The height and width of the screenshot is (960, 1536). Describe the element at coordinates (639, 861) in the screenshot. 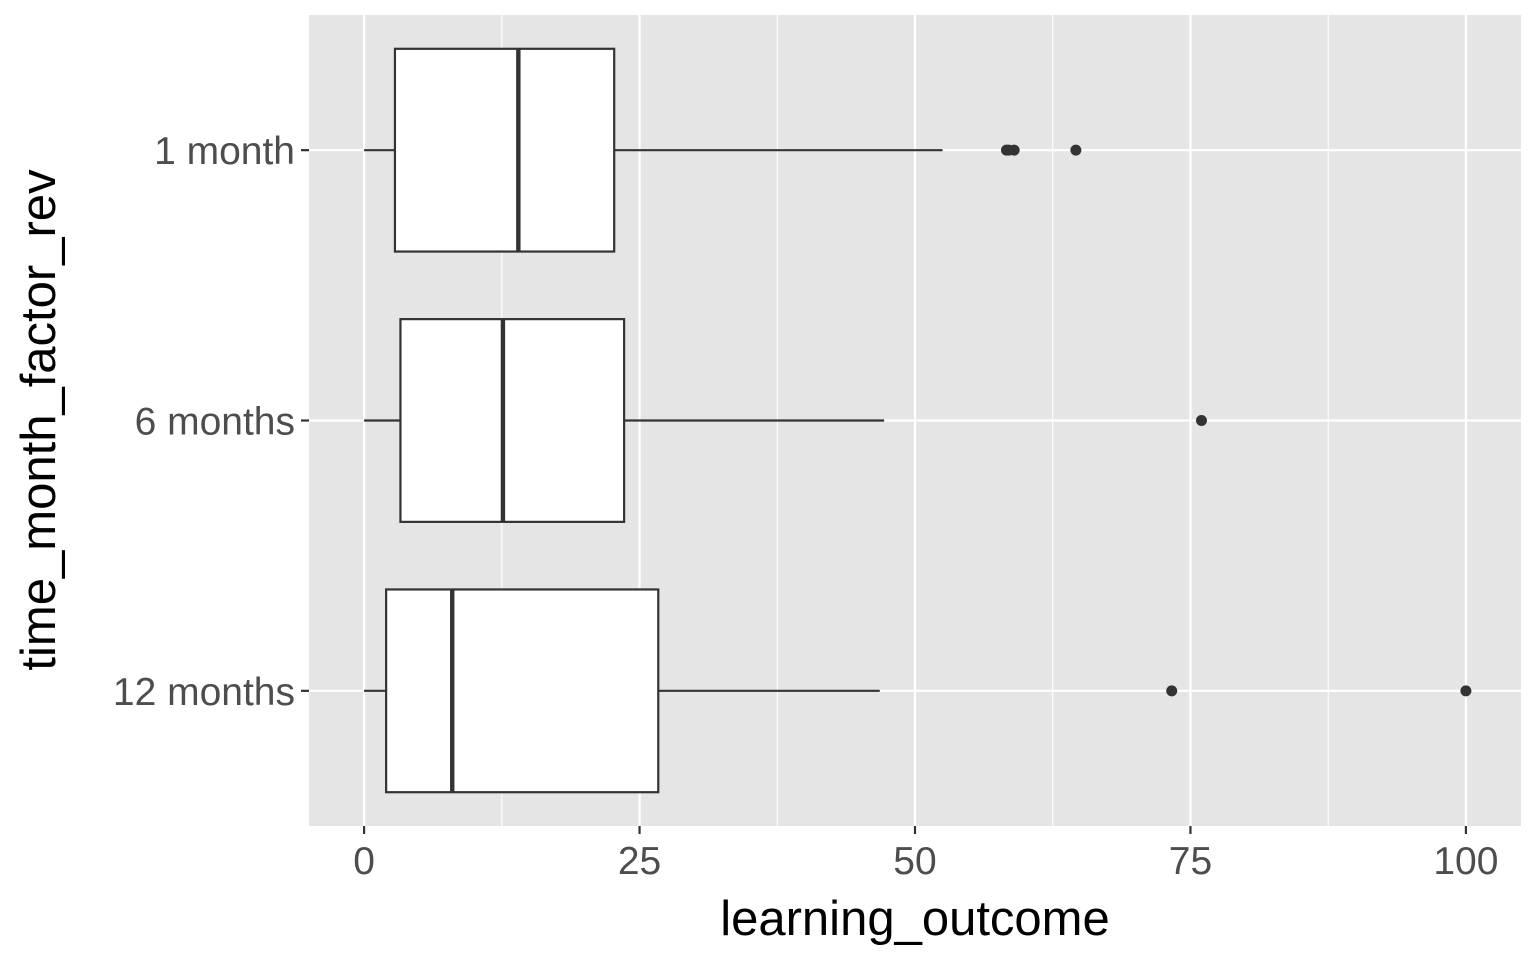

I see `x-tick-label: 25` at that location.